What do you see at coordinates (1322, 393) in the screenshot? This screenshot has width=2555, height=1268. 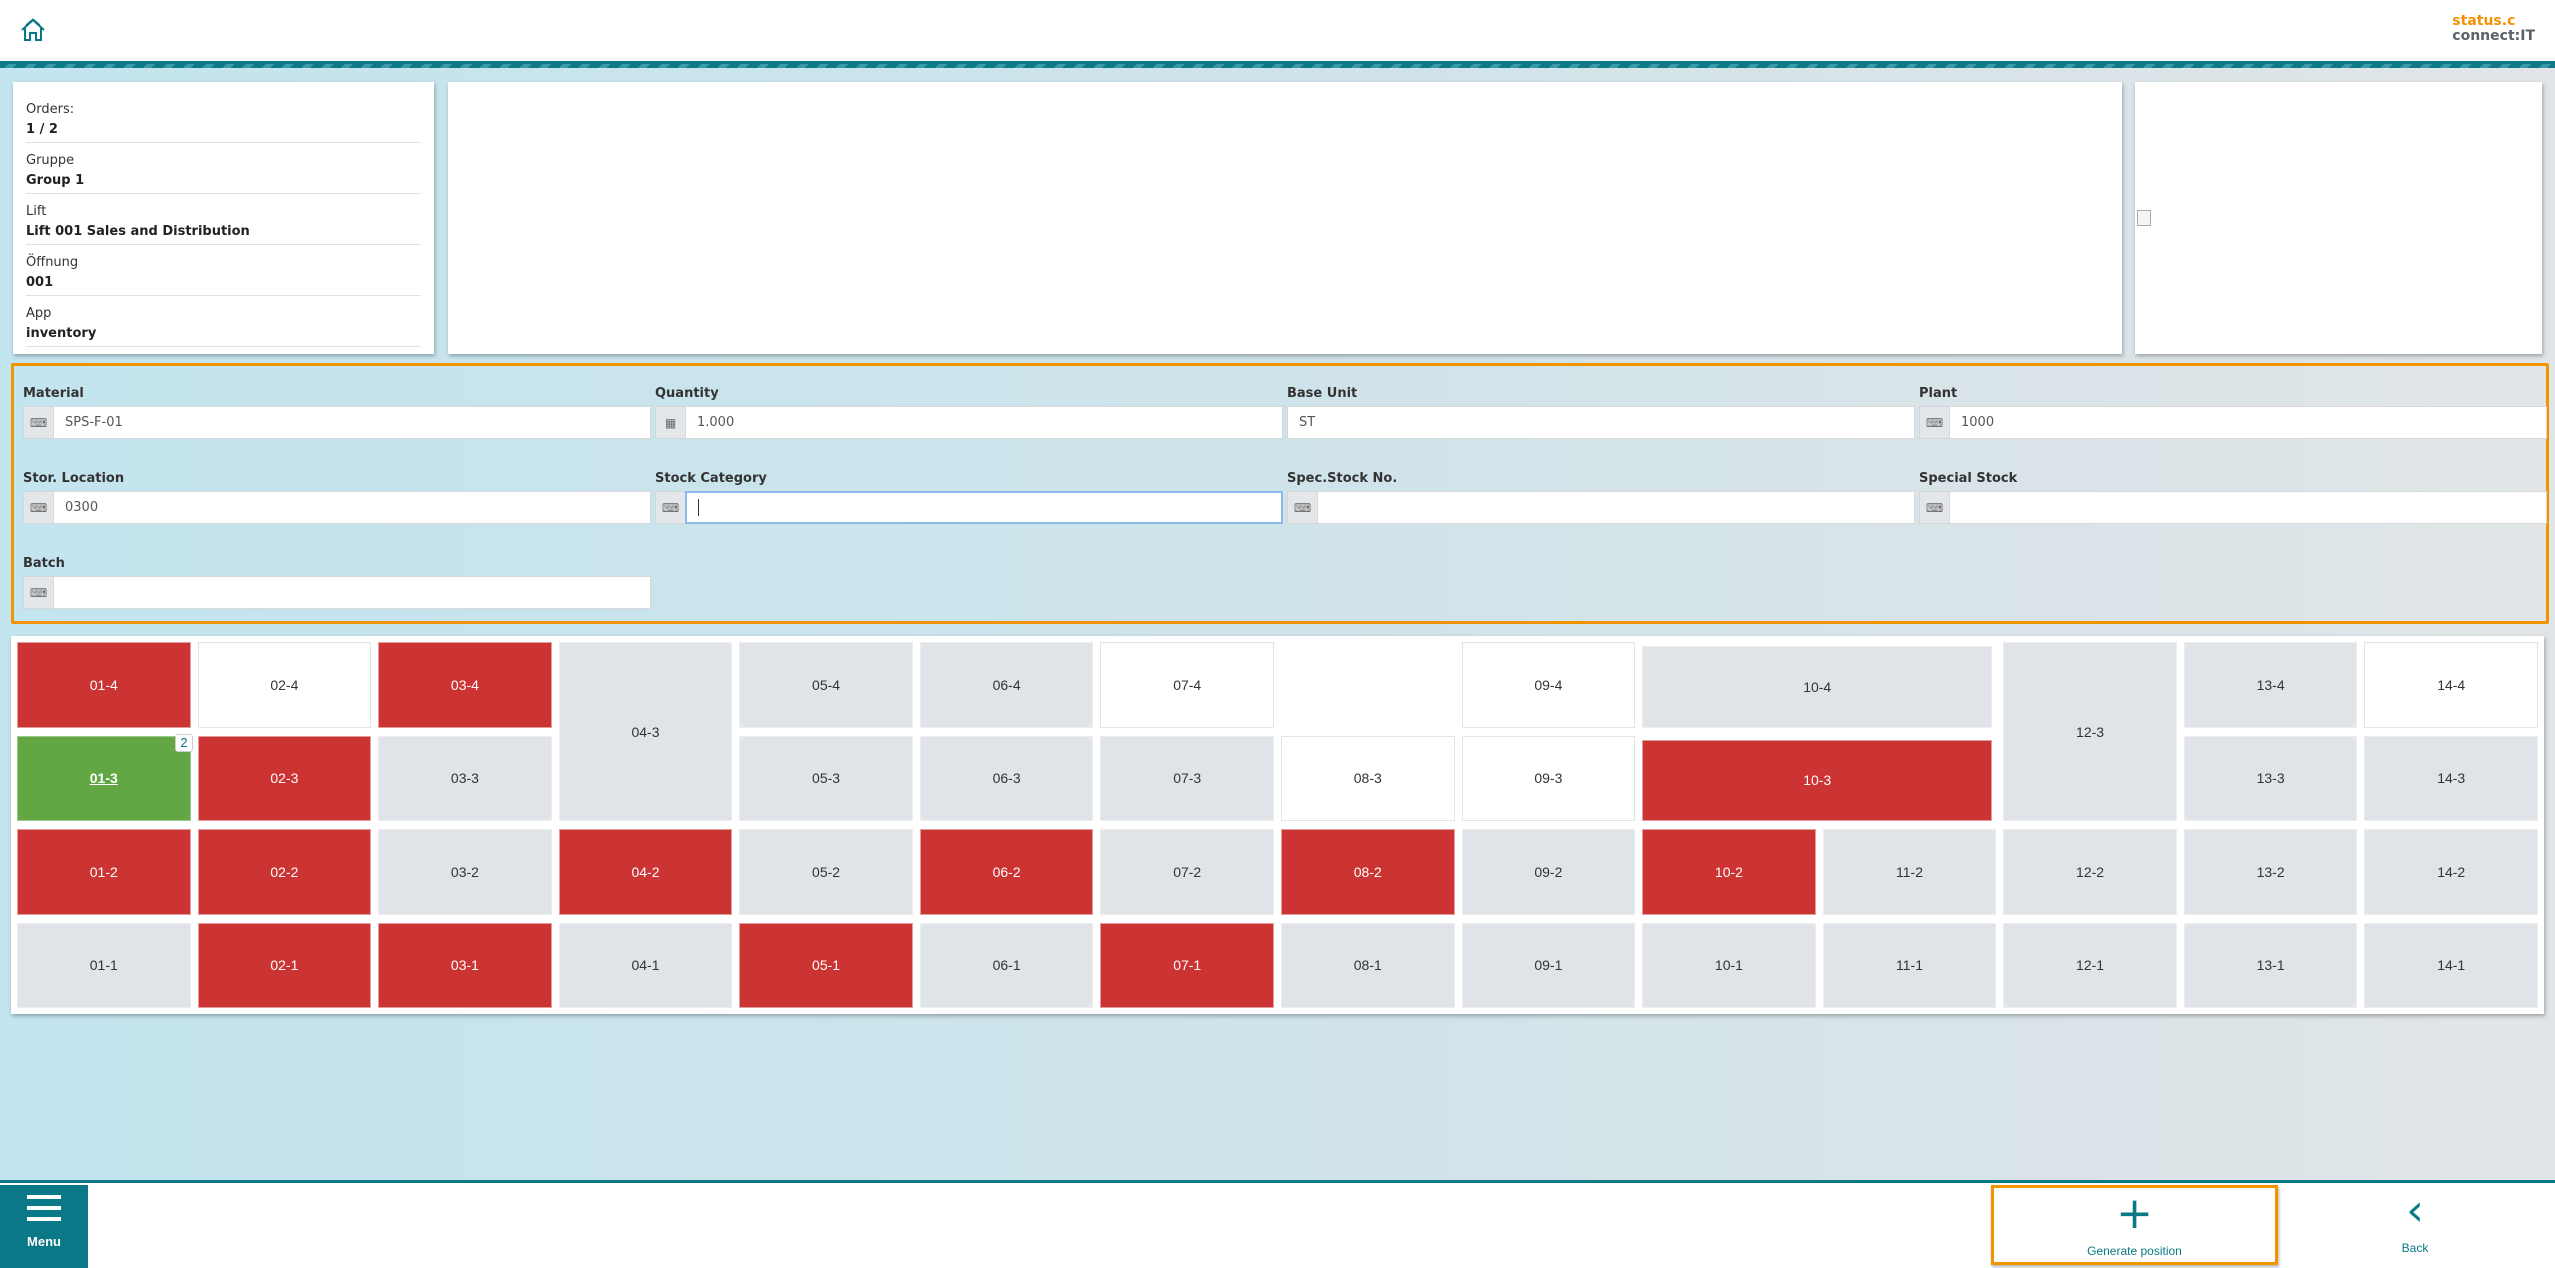 I see `base-unit-label: Base Unit` at bounding box center [1322, 393].